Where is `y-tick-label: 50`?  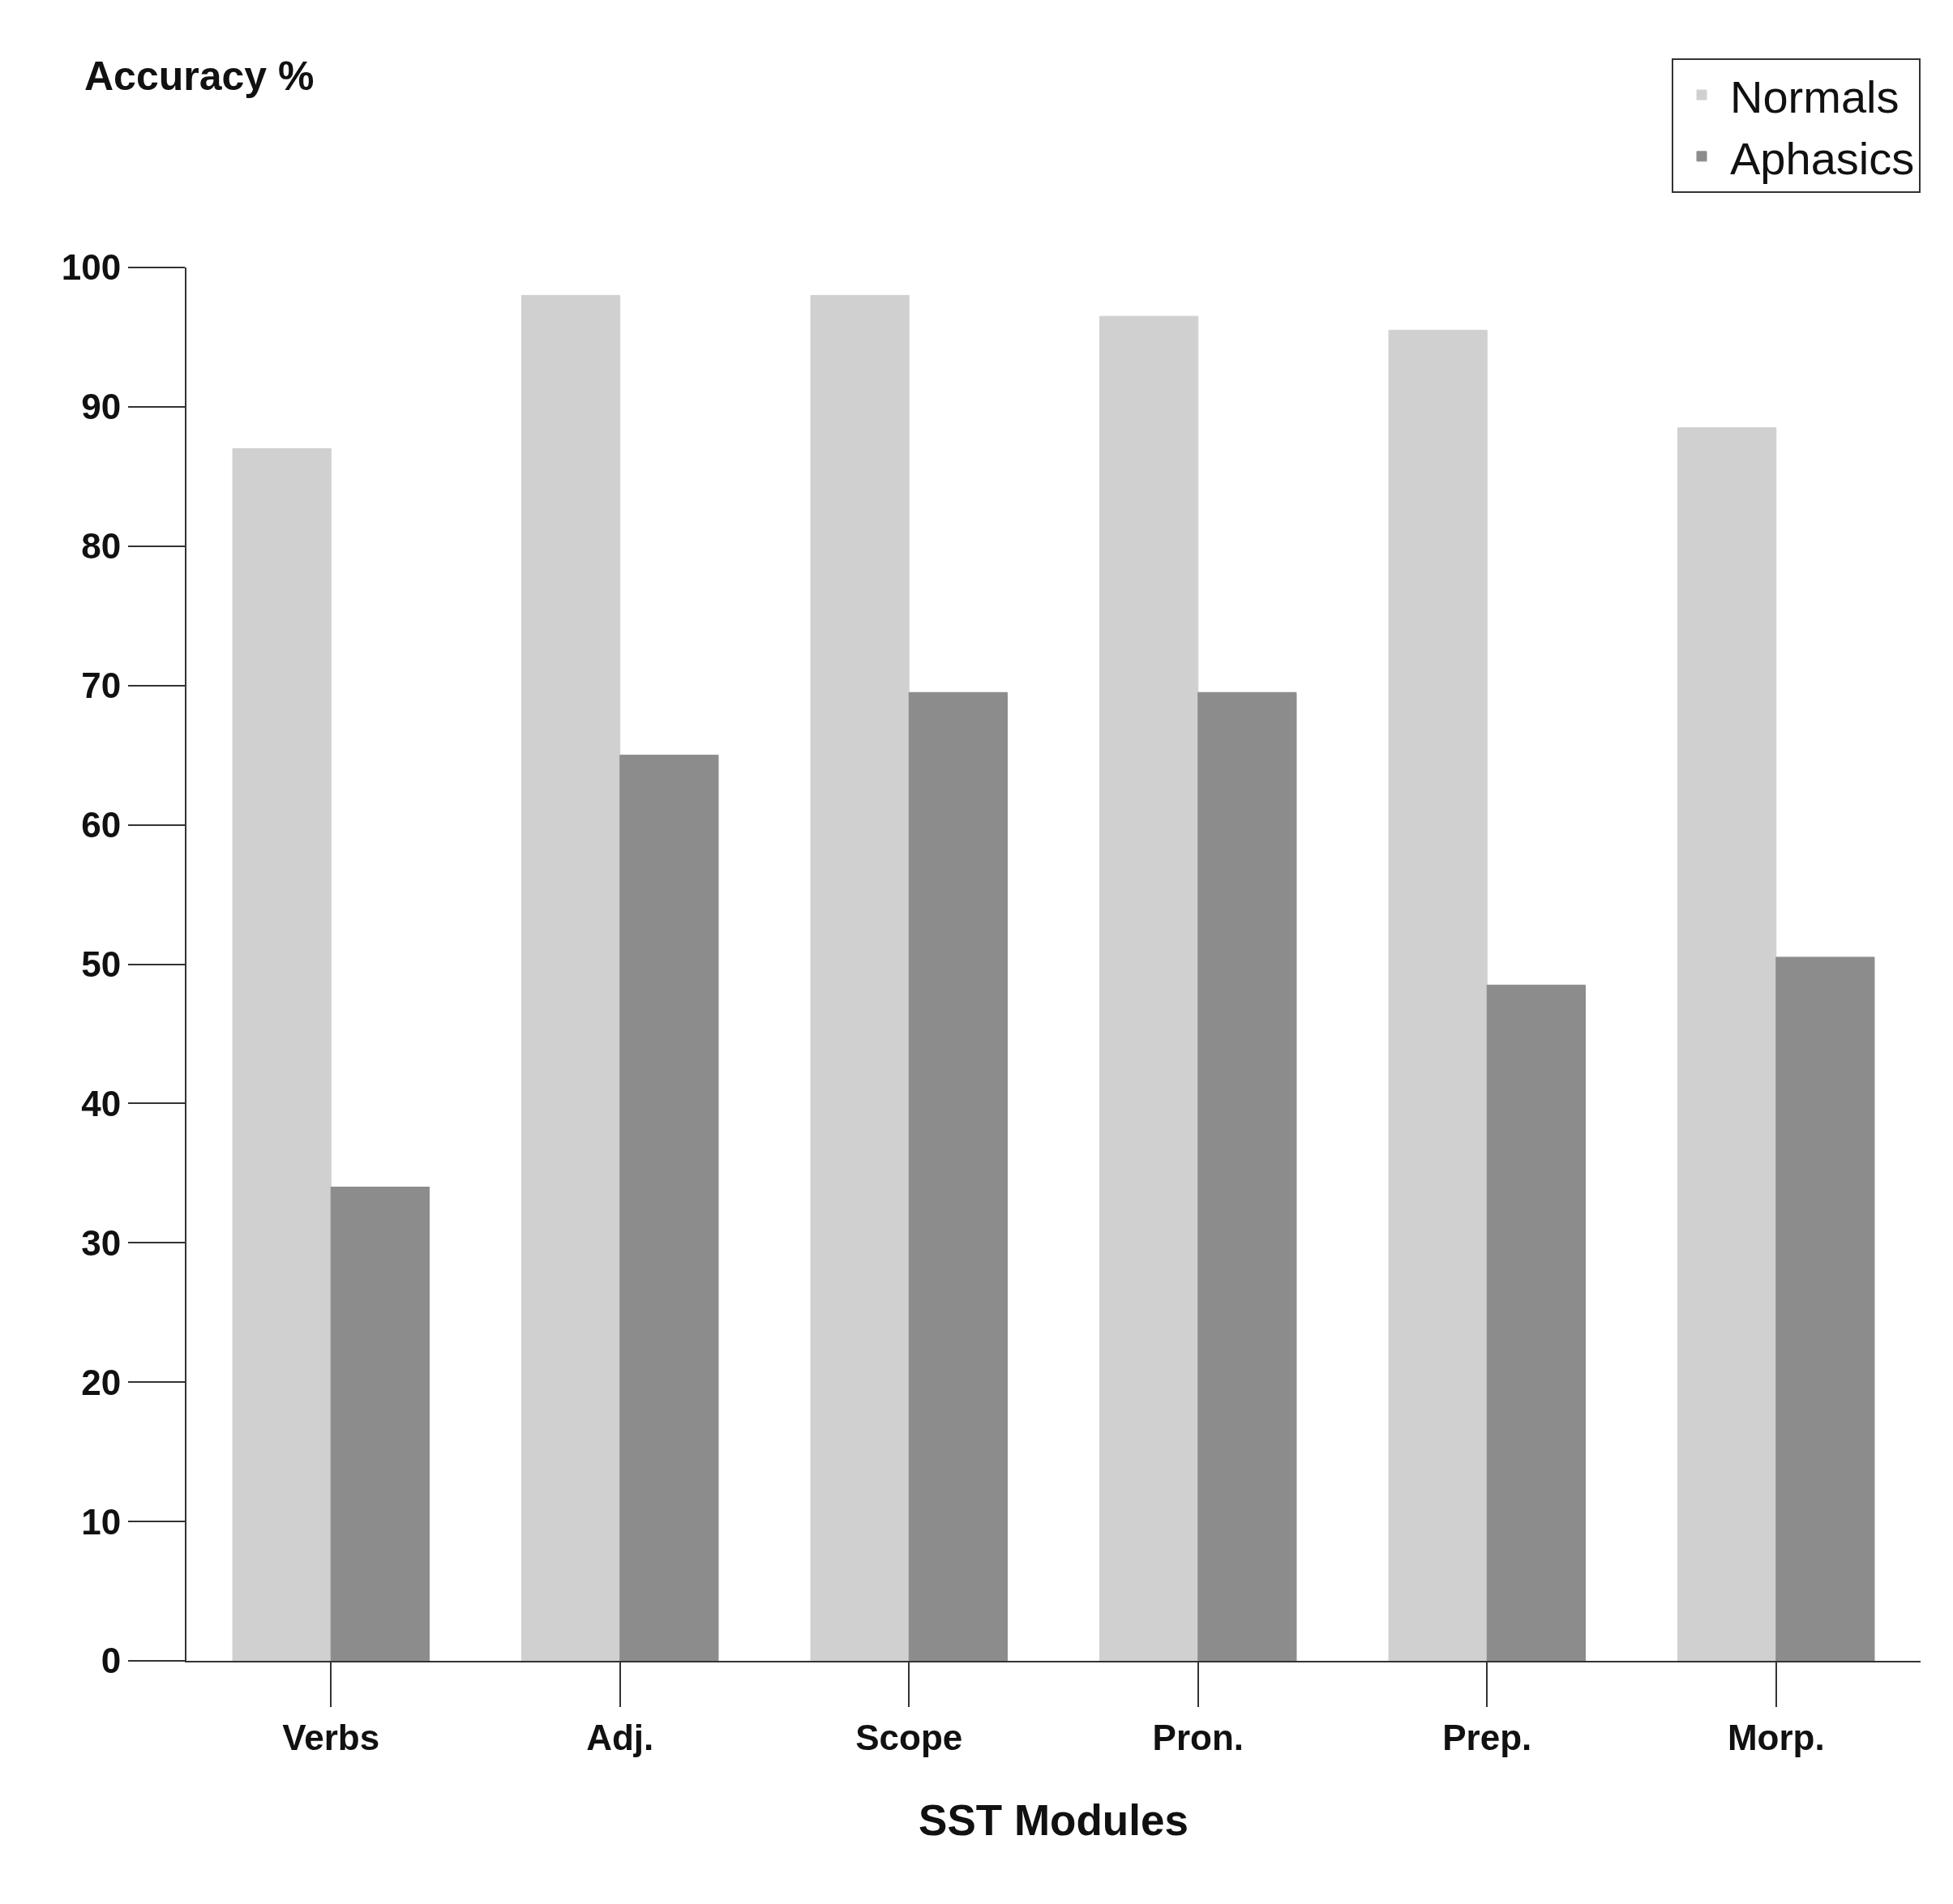
y-tick-label: 50 is located at coordinates (101, 964).